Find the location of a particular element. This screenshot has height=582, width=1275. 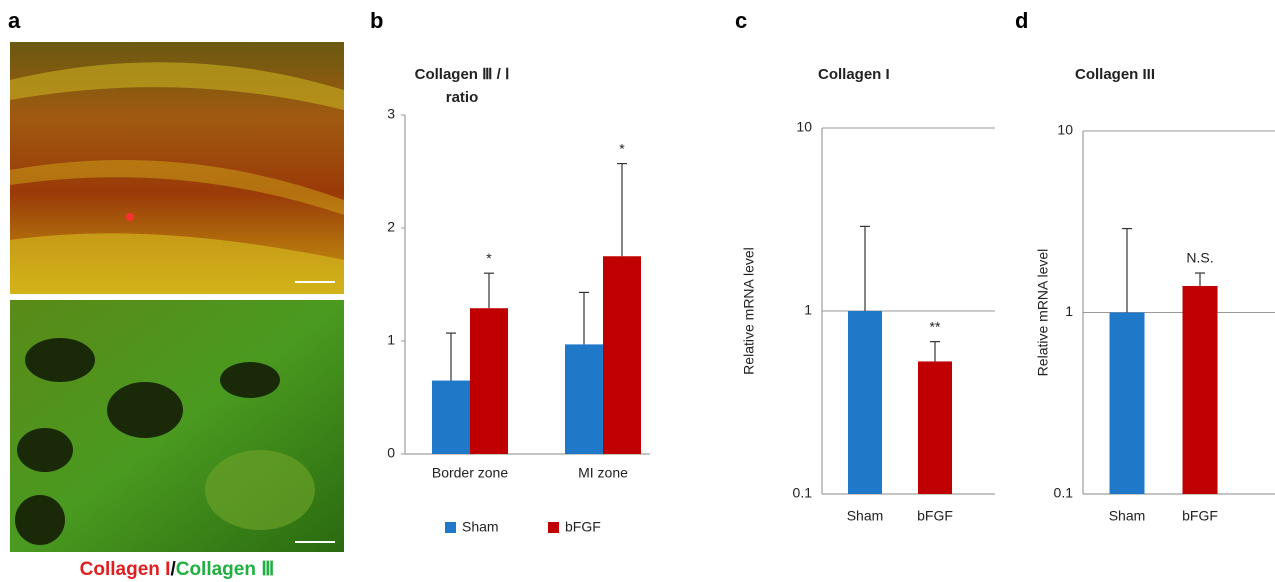

caption-green: Collagen Ⅲ is located at coordinates (225, 569).